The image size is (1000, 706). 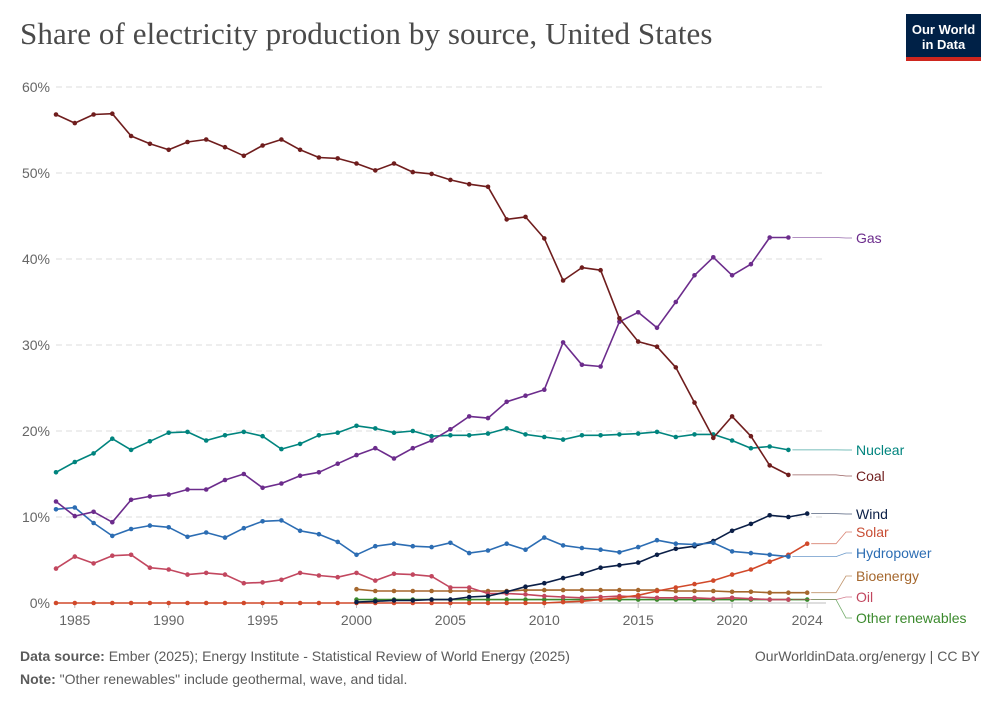 What do you see at coordinates (870, 476) in the screenshot?
I see `series-label-coal: Coal` at bounding box center [870, 476].